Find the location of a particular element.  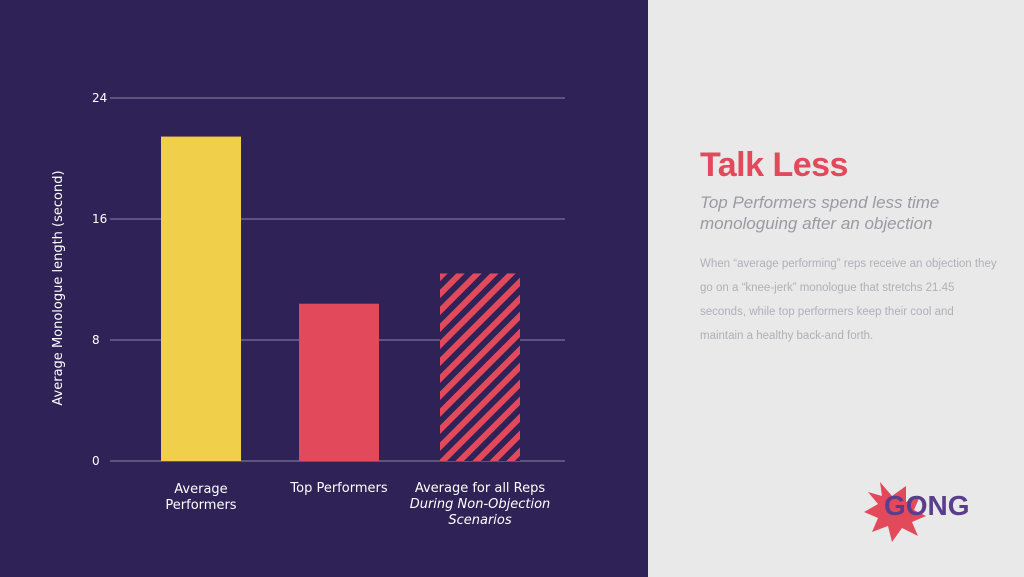

category-label-top-performers: Top Performers is located at coordinates (339, 489).